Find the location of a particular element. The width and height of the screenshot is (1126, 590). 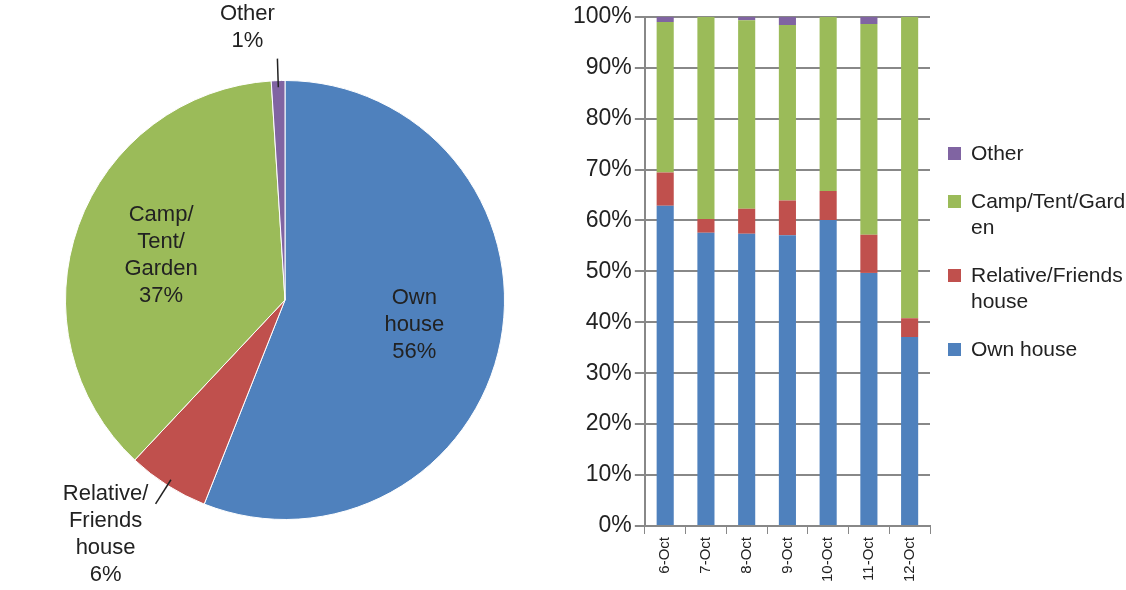

data-label: 6% is located at coordinates (105, 574).